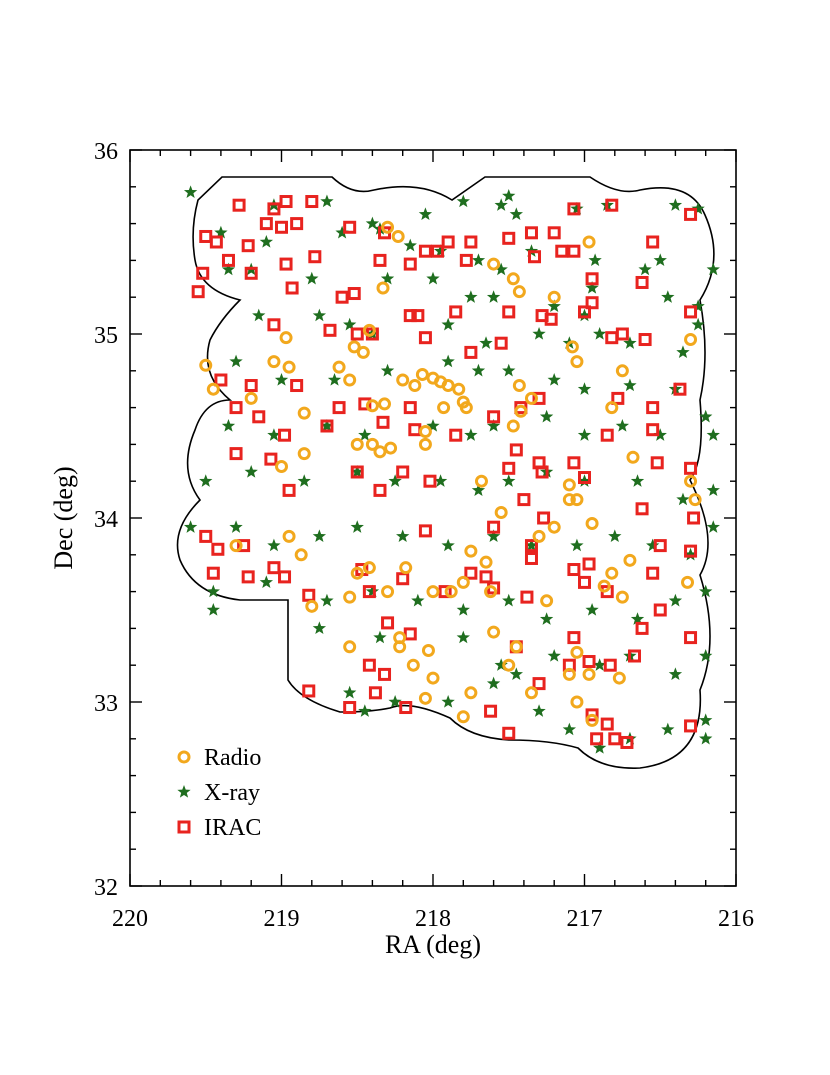 The height and width of the screenshot is (1075, 830). I want to click on y-tick-label: 35, so click(106, 336).